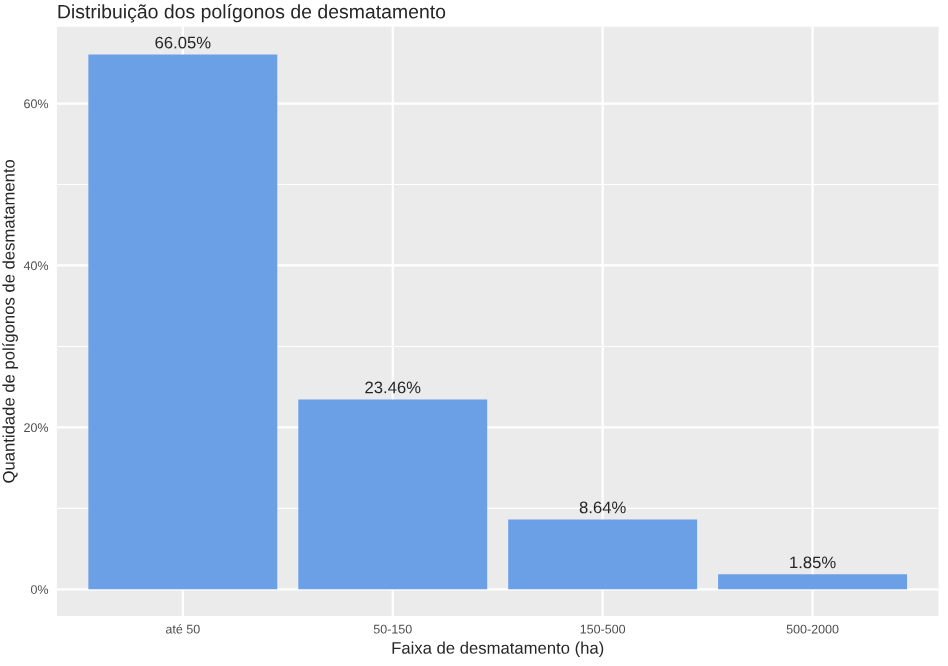 Image resolution: width=948 pixels, height=666 pixels. Describe the element at coordinates (393, 387) in the screenshot. I see `data-label: 23.46%` at that location.